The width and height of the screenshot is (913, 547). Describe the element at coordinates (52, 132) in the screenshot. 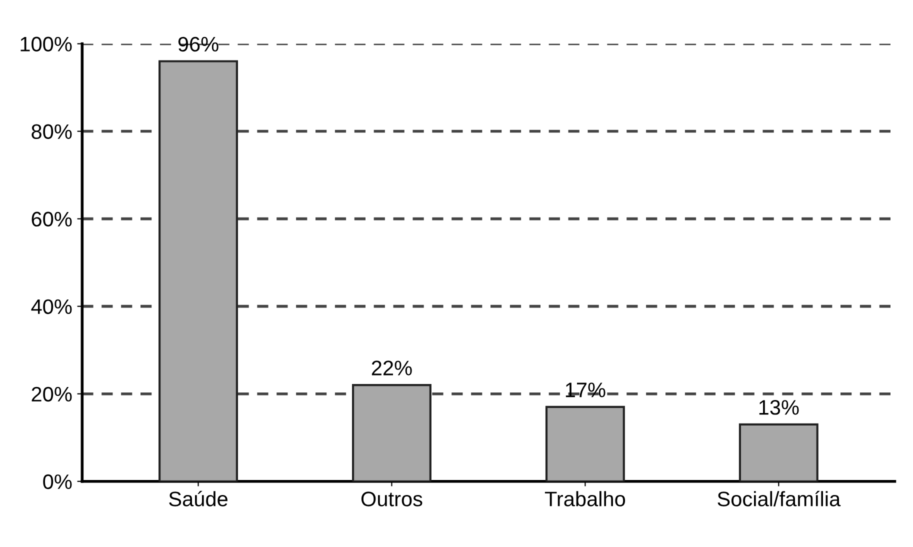

I see `y-tick-label: 80%` at that location.